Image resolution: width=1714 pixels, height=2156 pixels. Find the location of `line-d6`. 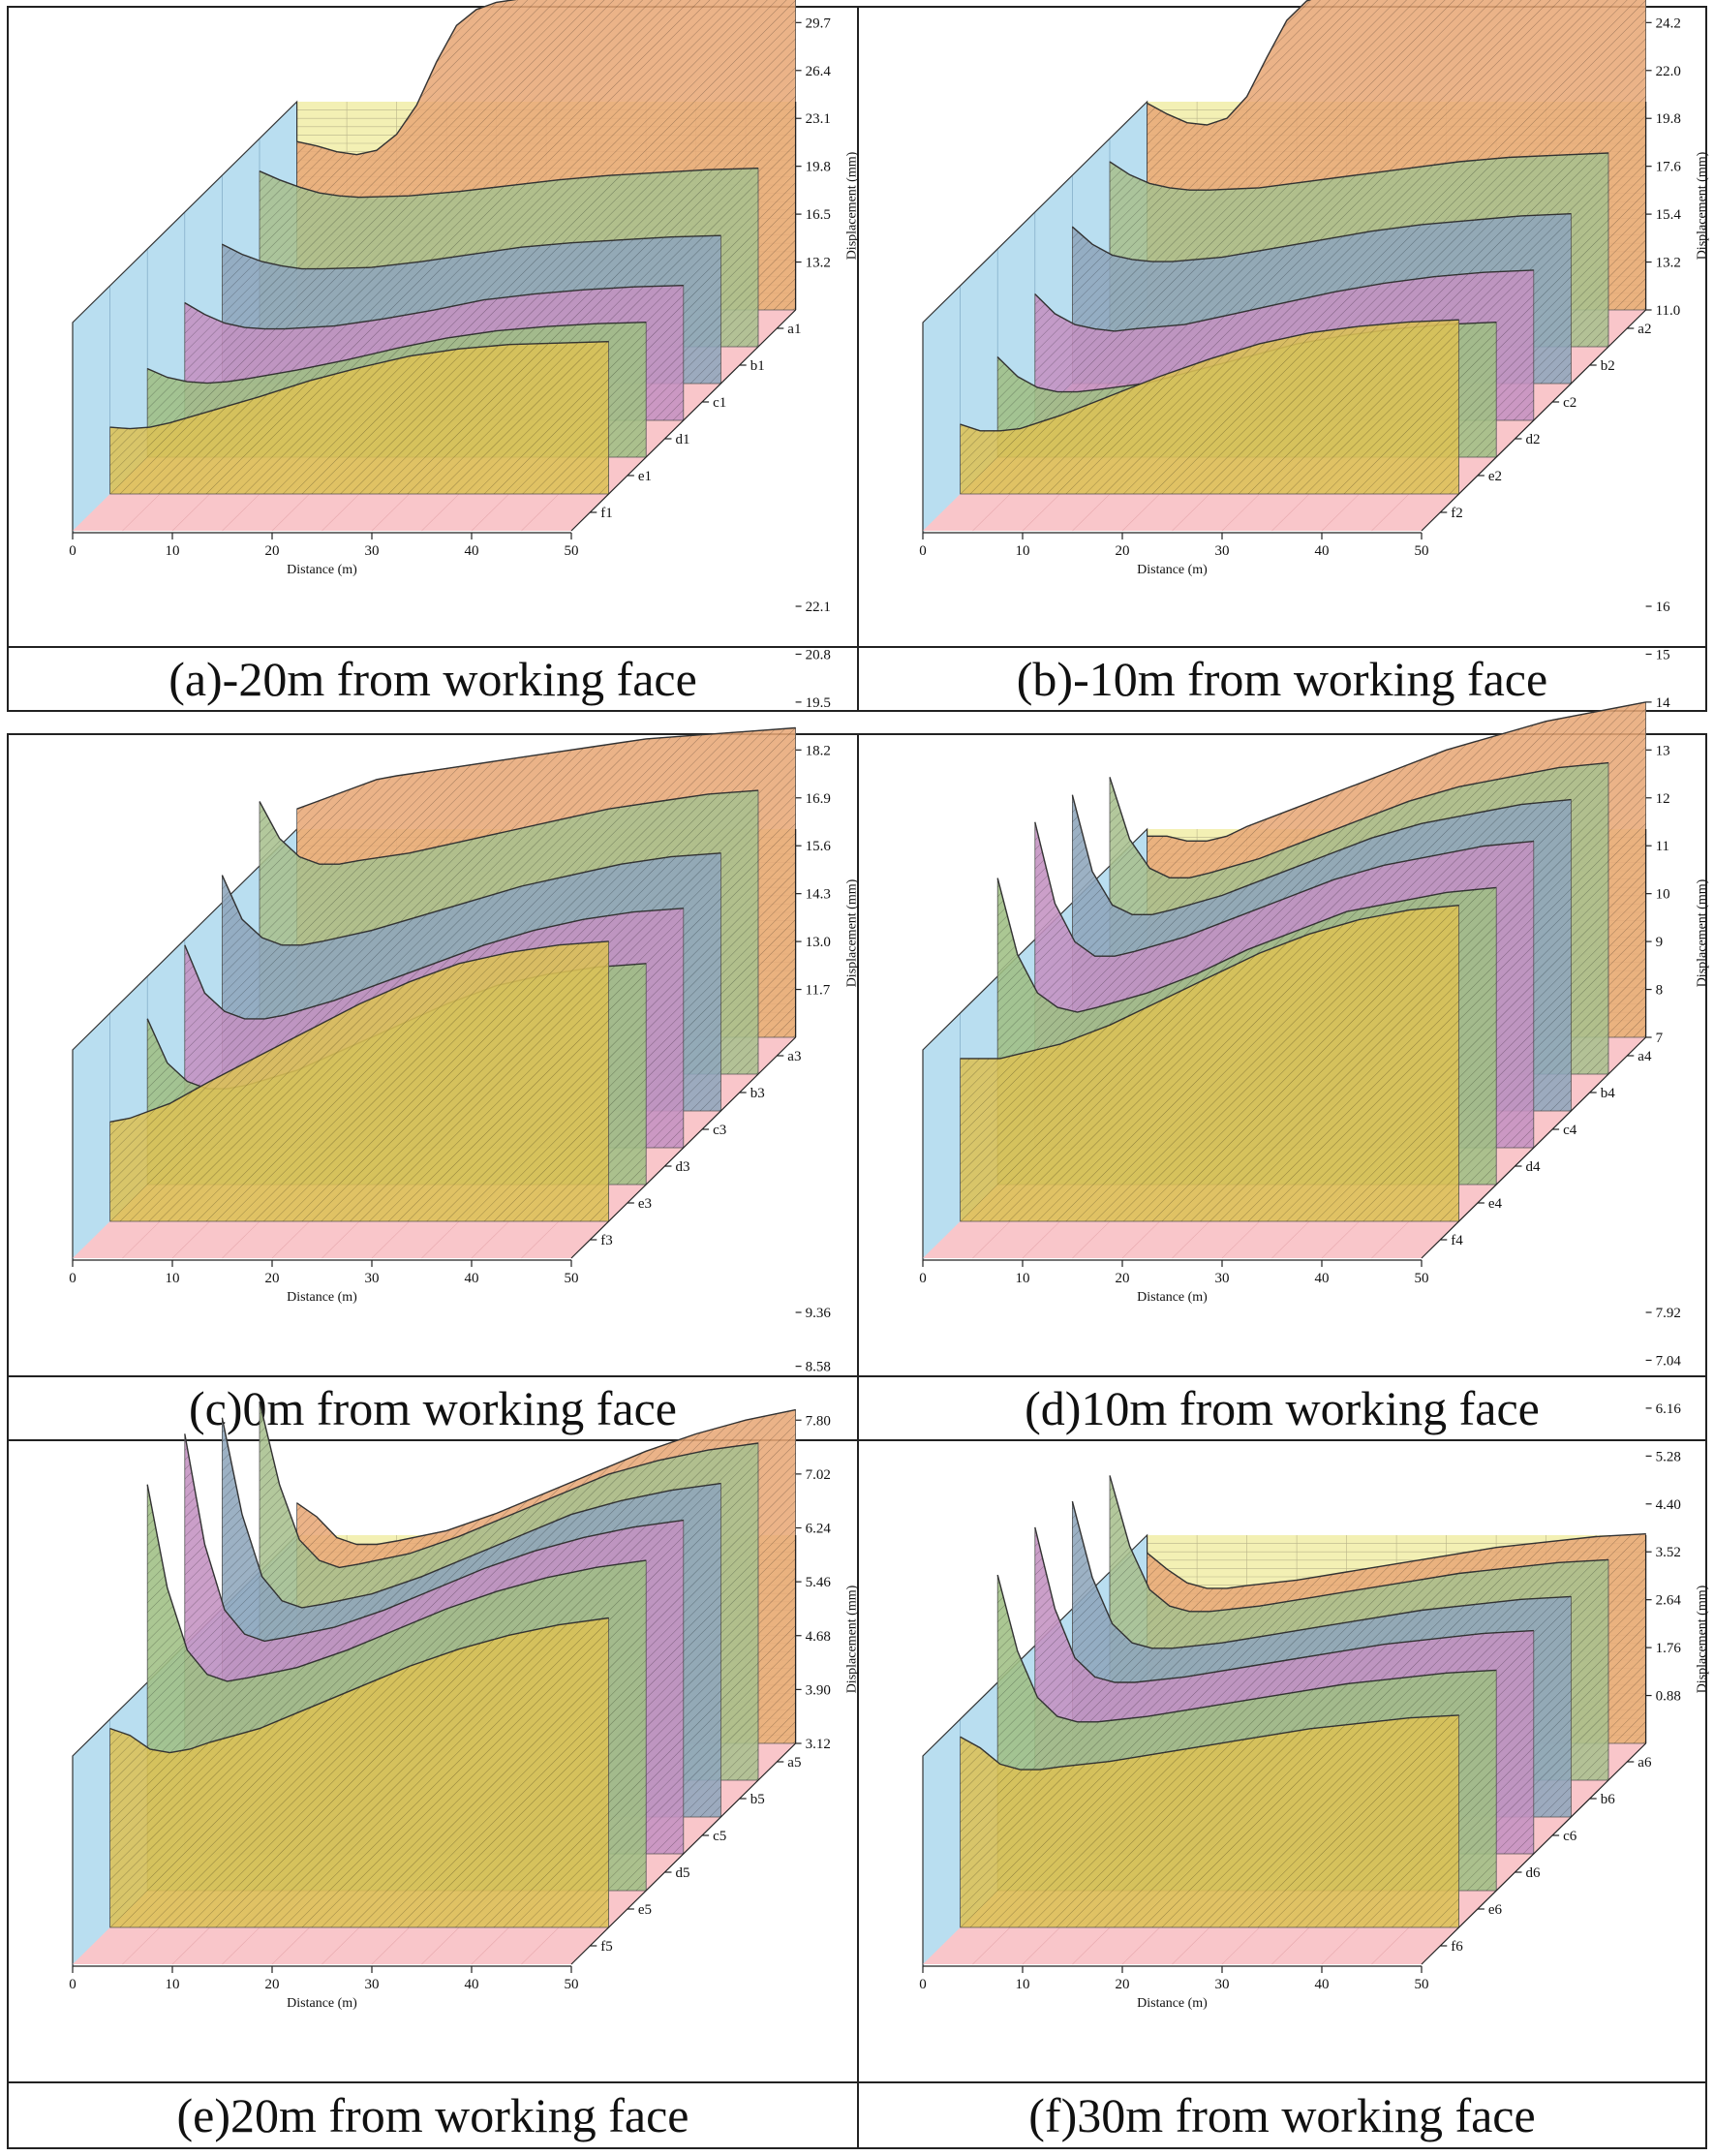

line-d6 is located at coordinates (1284, 1604).